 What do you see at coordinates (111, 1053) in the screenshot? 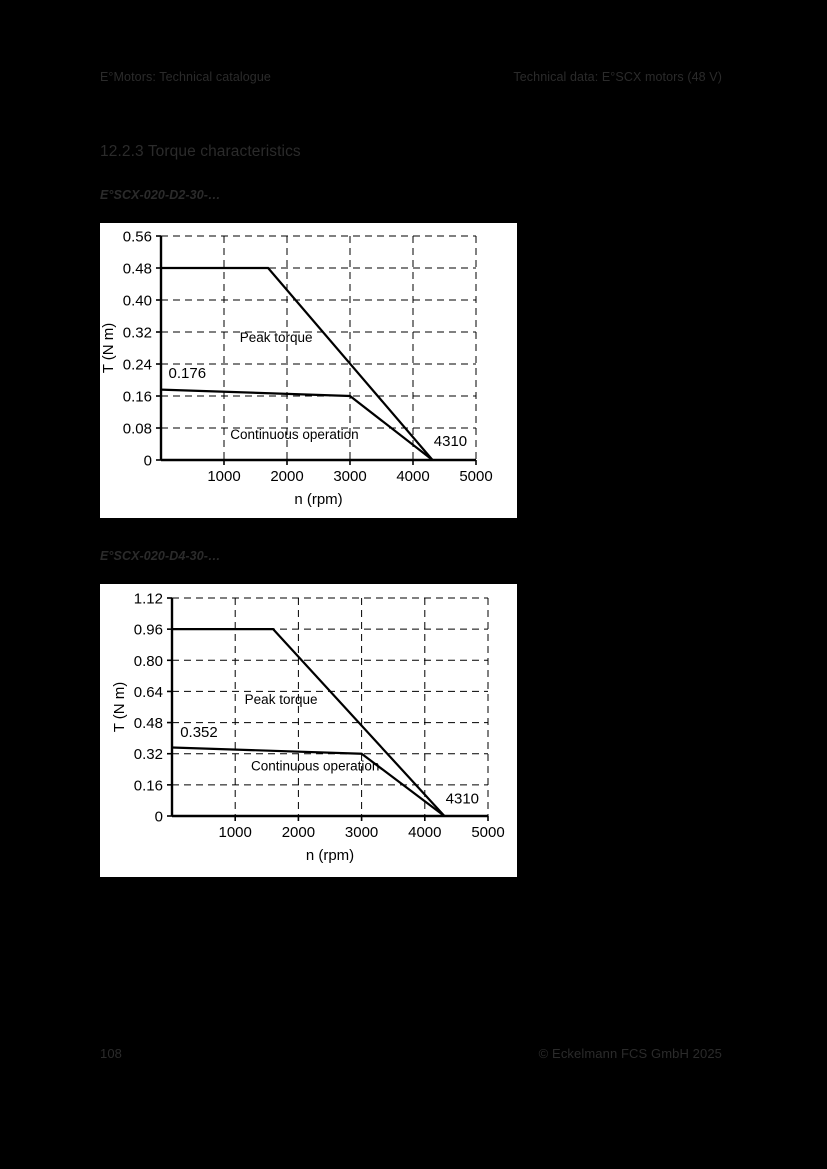
I see `page-number: 108` at bounding box center [111, 1053].